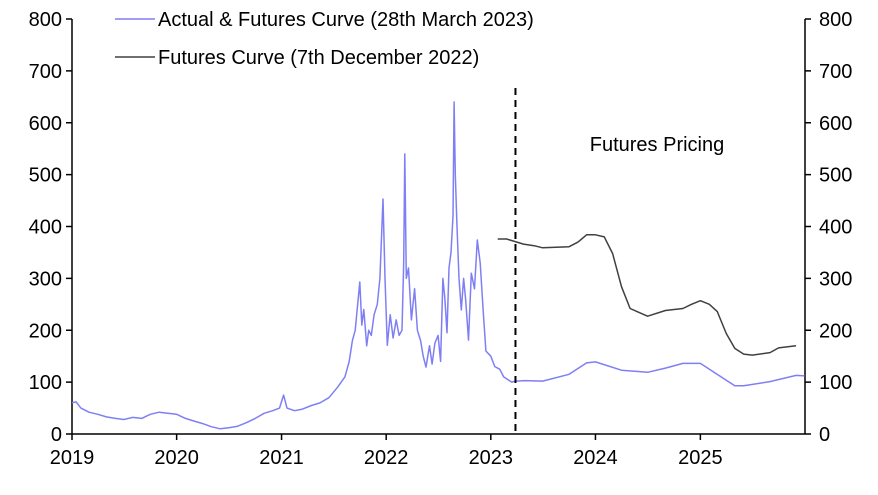 The image size is (878, 495). I want to click on legend-label-actual: Actual & Futures Curve (28th March 2023), so click(346, 20).